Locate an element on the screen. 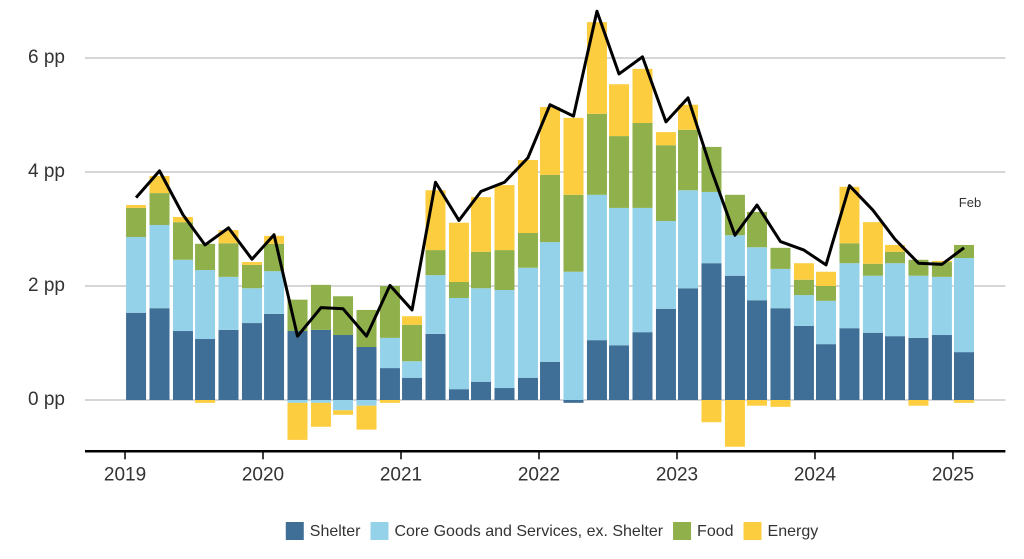 This screenshot has width=1024, height=559. annotation: Feb is located at coordinates (970, 202).